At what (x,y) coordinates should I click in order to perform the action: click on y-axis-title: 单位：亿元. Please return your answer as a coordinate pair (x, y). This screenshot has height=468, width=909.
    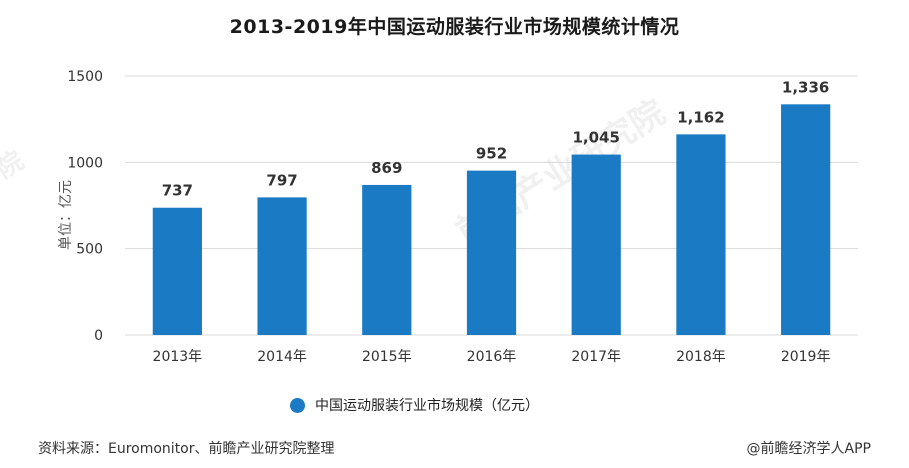
    Looking at the image, I should click on (66, 215).